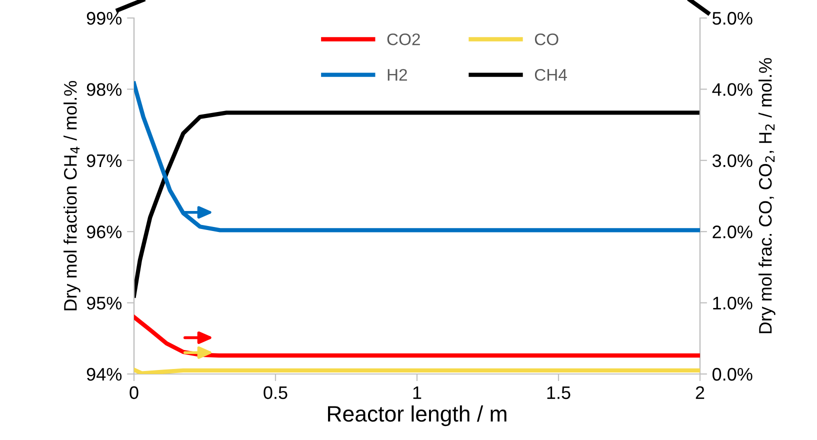 This screenshot has width=817, height=440. I want to click on x-tick-label: 1, so click(417, 392).